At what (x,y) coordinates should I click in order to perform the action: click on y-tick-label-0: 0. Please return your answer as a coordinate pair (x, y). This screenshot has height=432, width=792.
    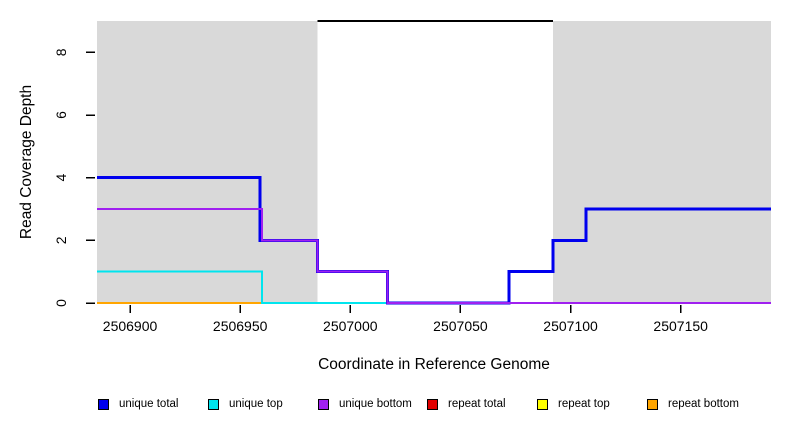
    Looking at the image, I should click on (61, 303).